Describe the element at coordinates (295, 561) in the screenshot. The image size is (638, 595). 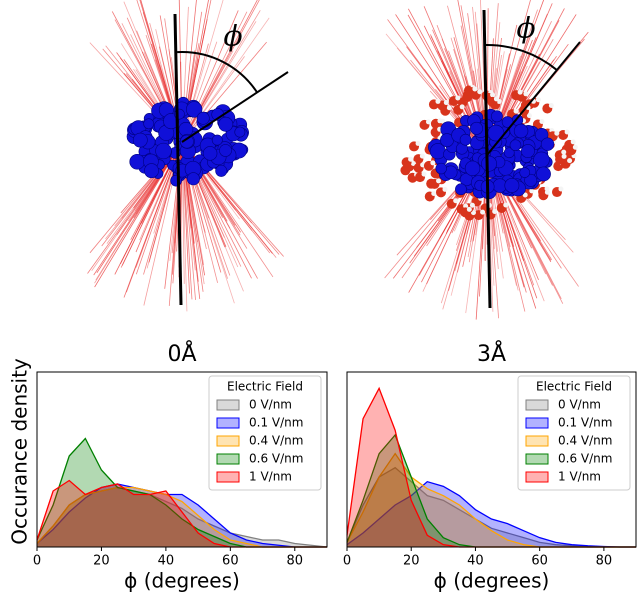
I see `x-tick-label: 80` at that location.